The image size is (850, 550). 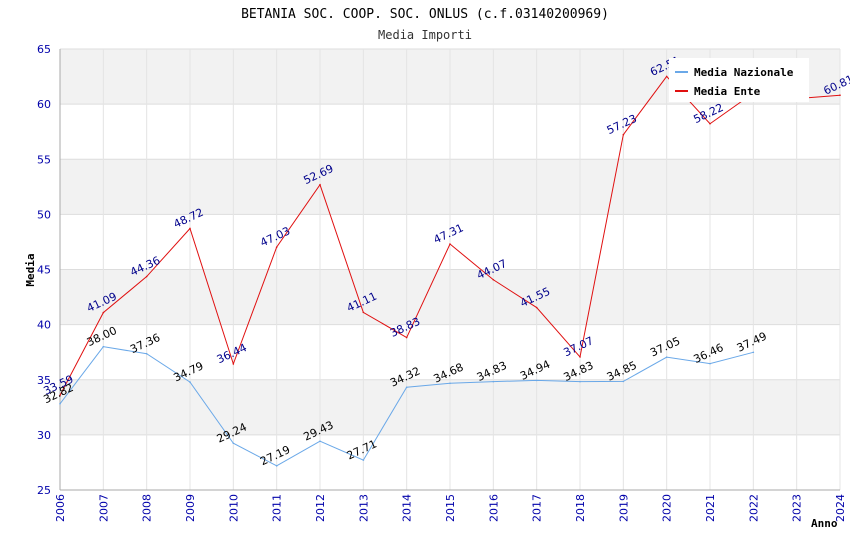 I want to click on chart-subtitle: Media Importi, so click(x=425, y=35).